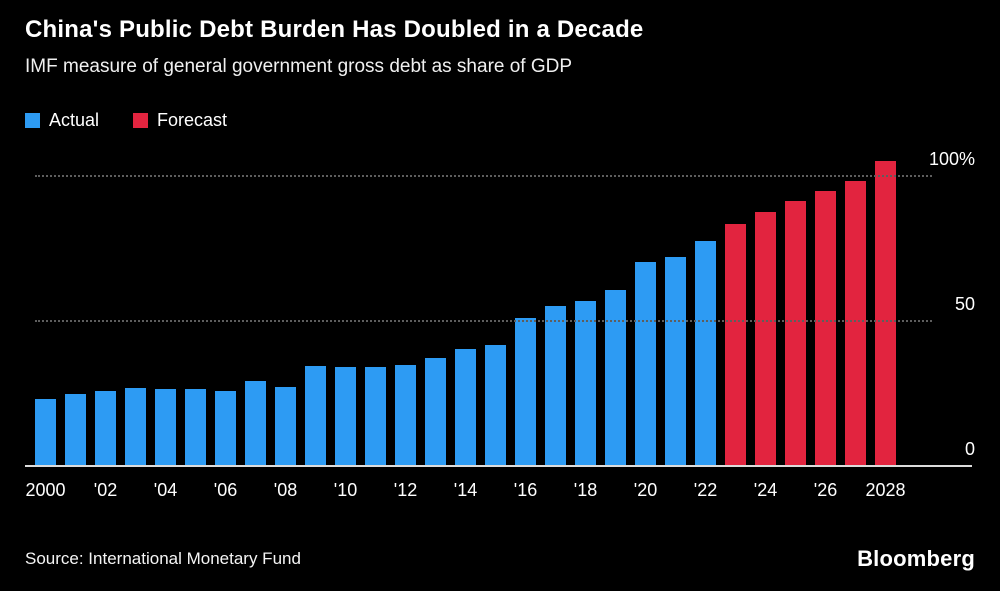 This screenshot has width=1000, height=591. Describe the element at coordinates (405, 415) in the screenshot. I see `bar-2012` at that location.